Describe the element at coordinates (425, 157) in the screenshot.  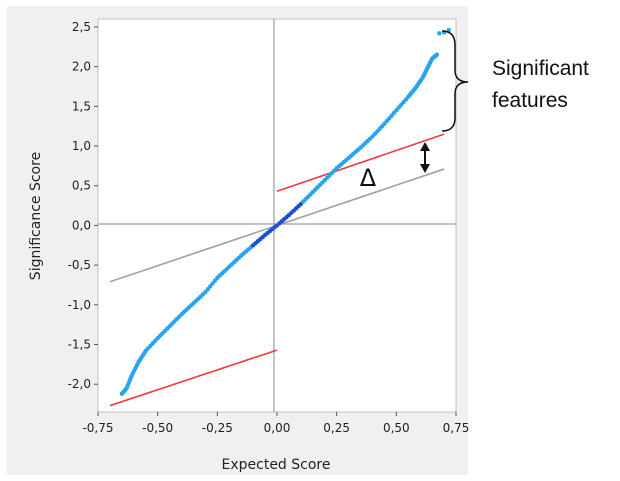
I see `delta-arrow` at that location.